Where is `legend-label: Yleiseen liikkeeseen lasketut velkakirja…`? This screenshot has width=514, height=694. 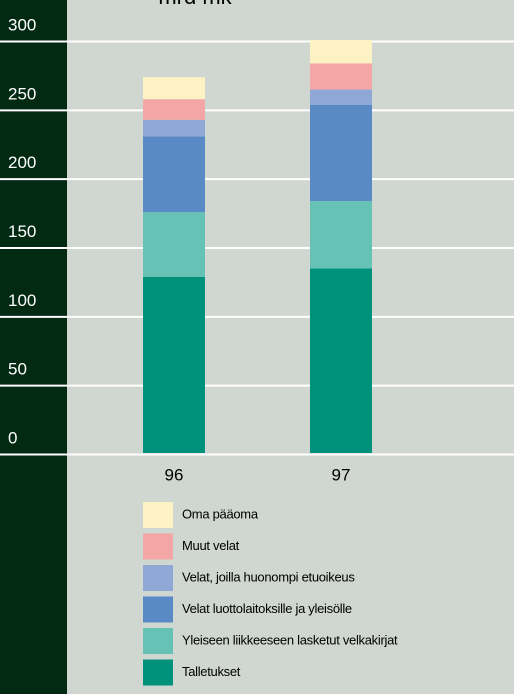 legend-label: Yleiseen liikkeeseen lasketut velkakirja… is located at coordinates (290, 639).